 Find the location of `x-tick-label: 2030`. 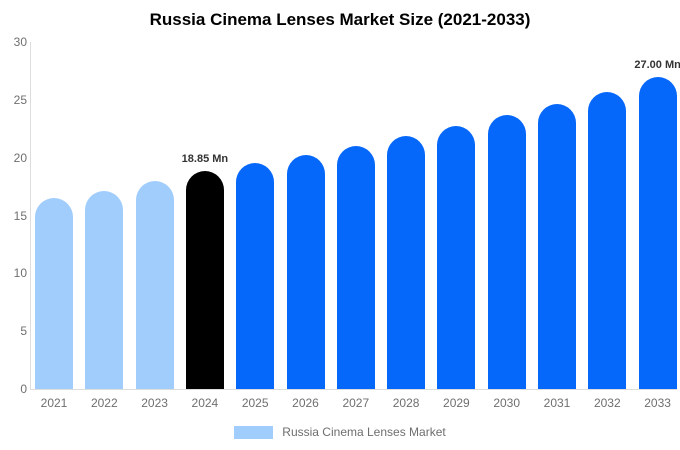

x-tick-label: 2030 is located at coordinates (507, 403).